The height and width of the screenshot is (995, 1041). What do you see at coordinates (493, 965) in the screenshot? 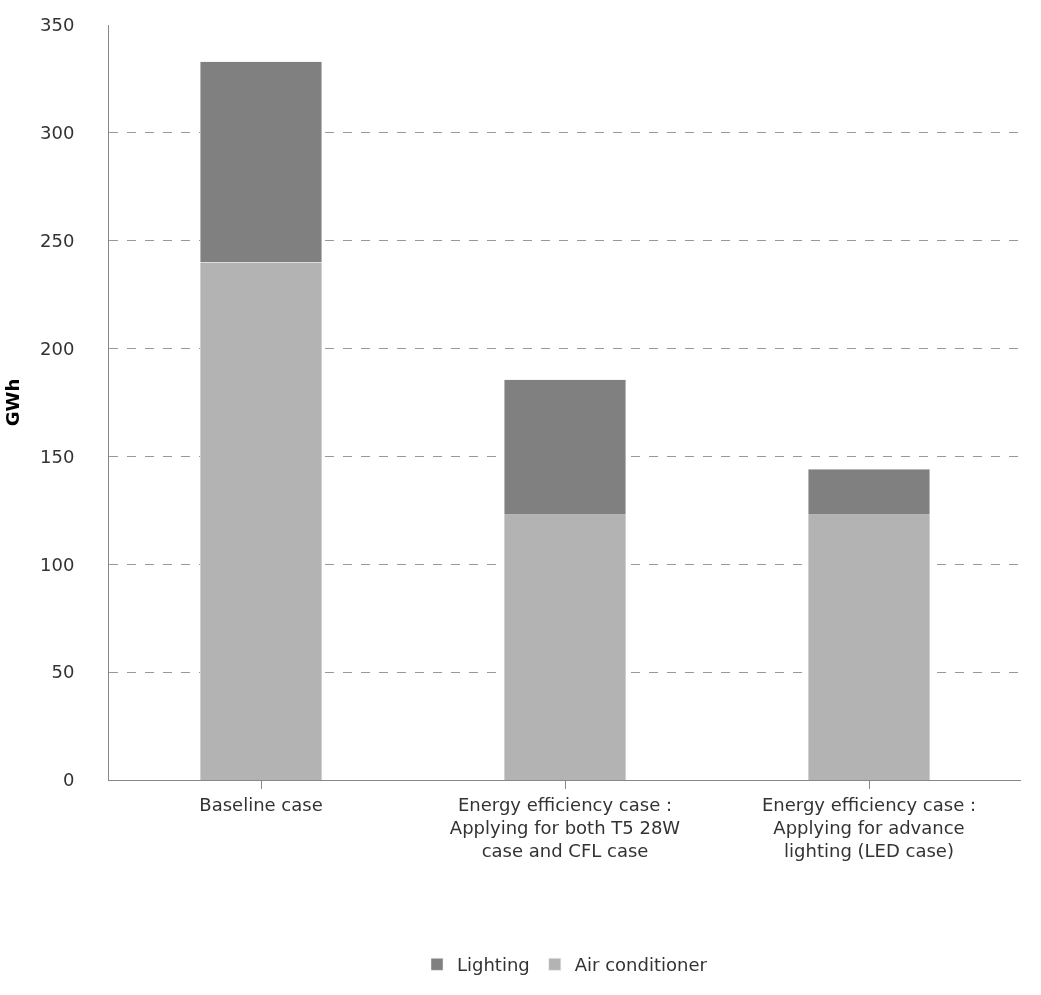
I see `legend-label: Lighting` at bounding box center [493, 965].